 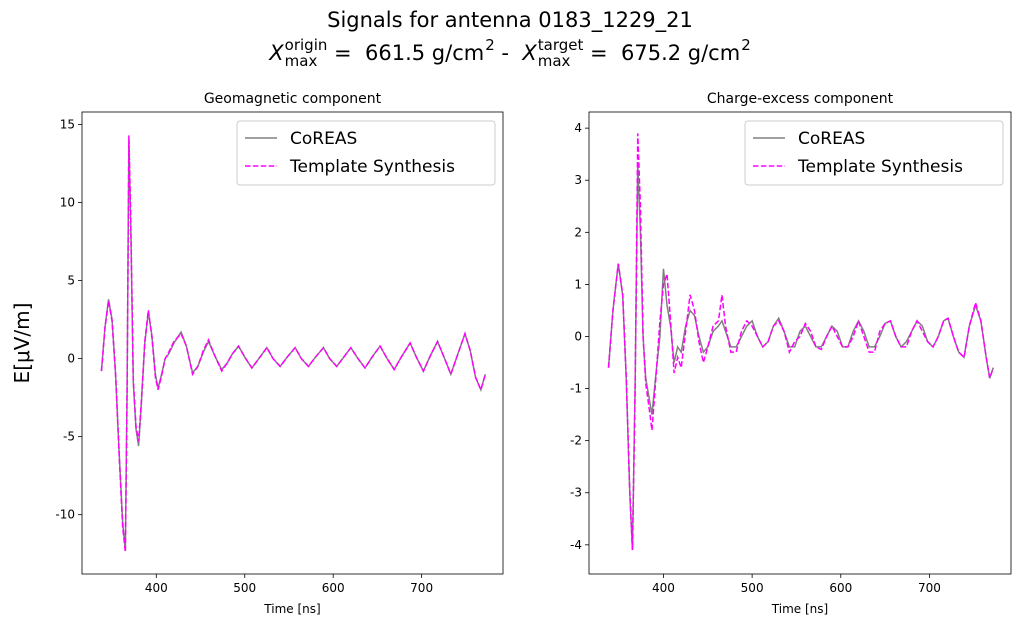 I want to click on y-tick-label: 5, so click(x=71, y=281).